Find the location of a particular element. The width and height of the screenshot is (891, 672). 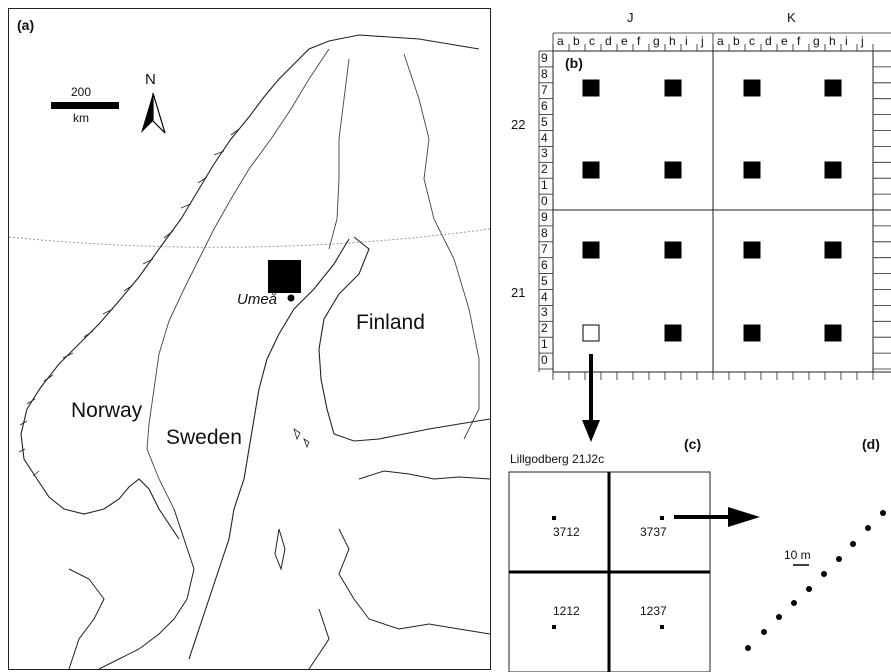

norway-sweden-border is located at coordinates (238, 279).